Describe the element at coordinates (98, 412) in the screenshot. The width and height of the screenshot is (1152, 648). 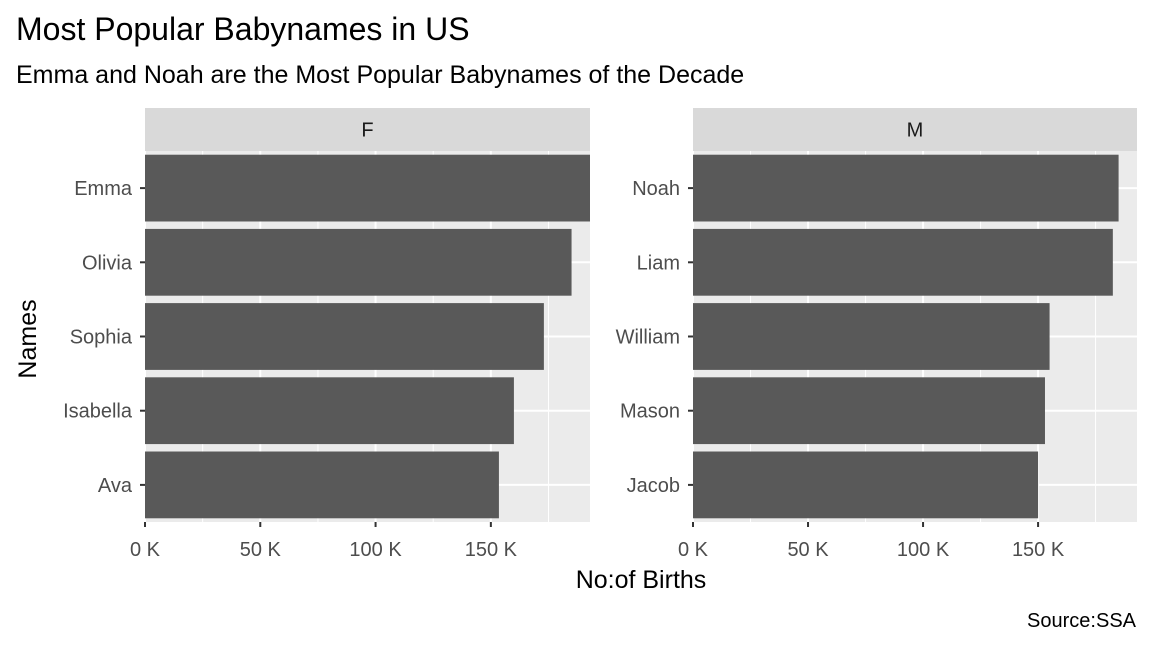
I see `y-tick-label-isabella: Isabella` at that location.